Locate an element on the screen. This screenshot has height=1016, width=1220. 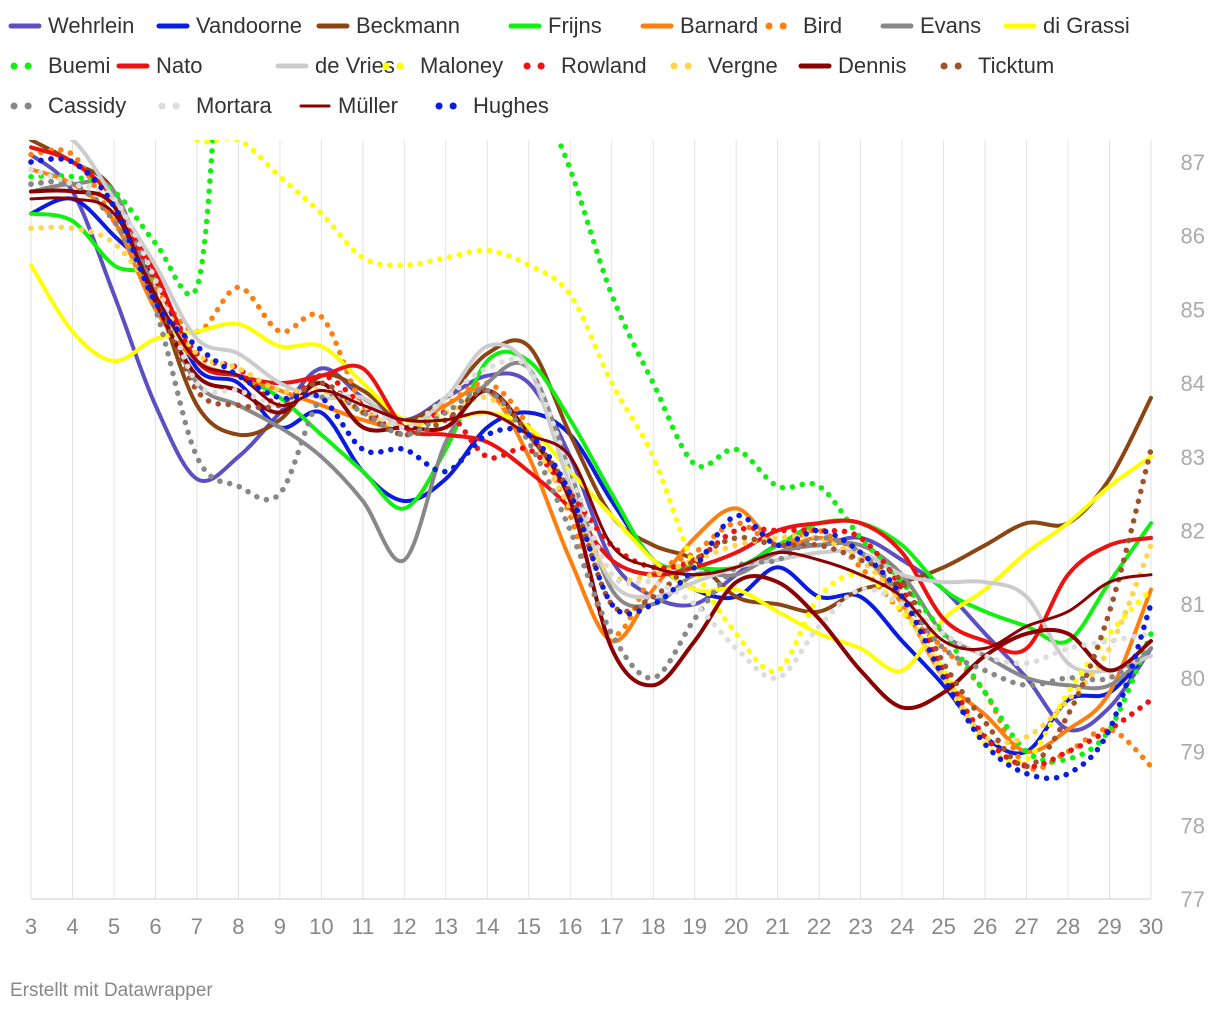
x-tick-label: 21 is located at coordinates (777, 926).